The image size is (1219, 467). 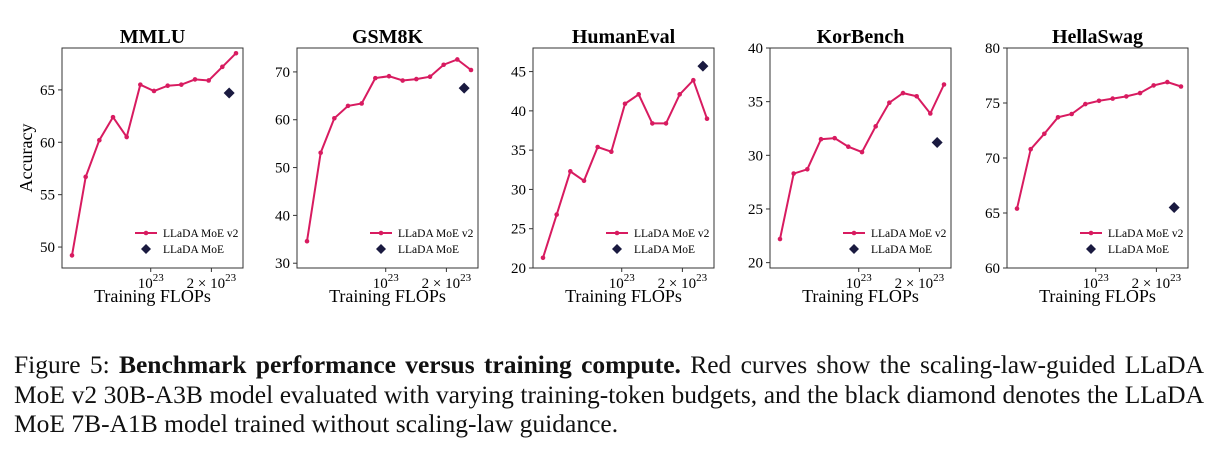 What do you see at coordinates (755, 156) in the screenshot?
I see `y-tick-label: 30` at bounding box center [755, 156].